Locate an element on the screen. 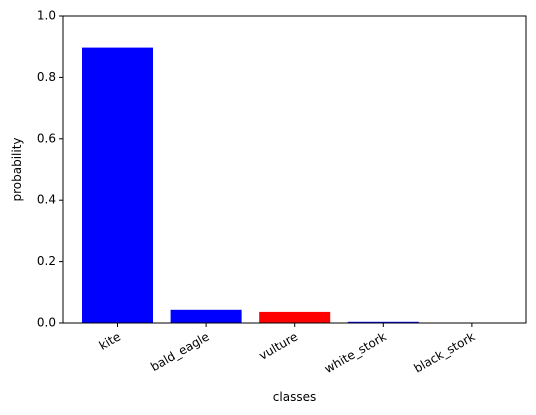 This screenshot has height=415, width=536. y-tick-label: 0.8 is located at coordinates (46, 77).